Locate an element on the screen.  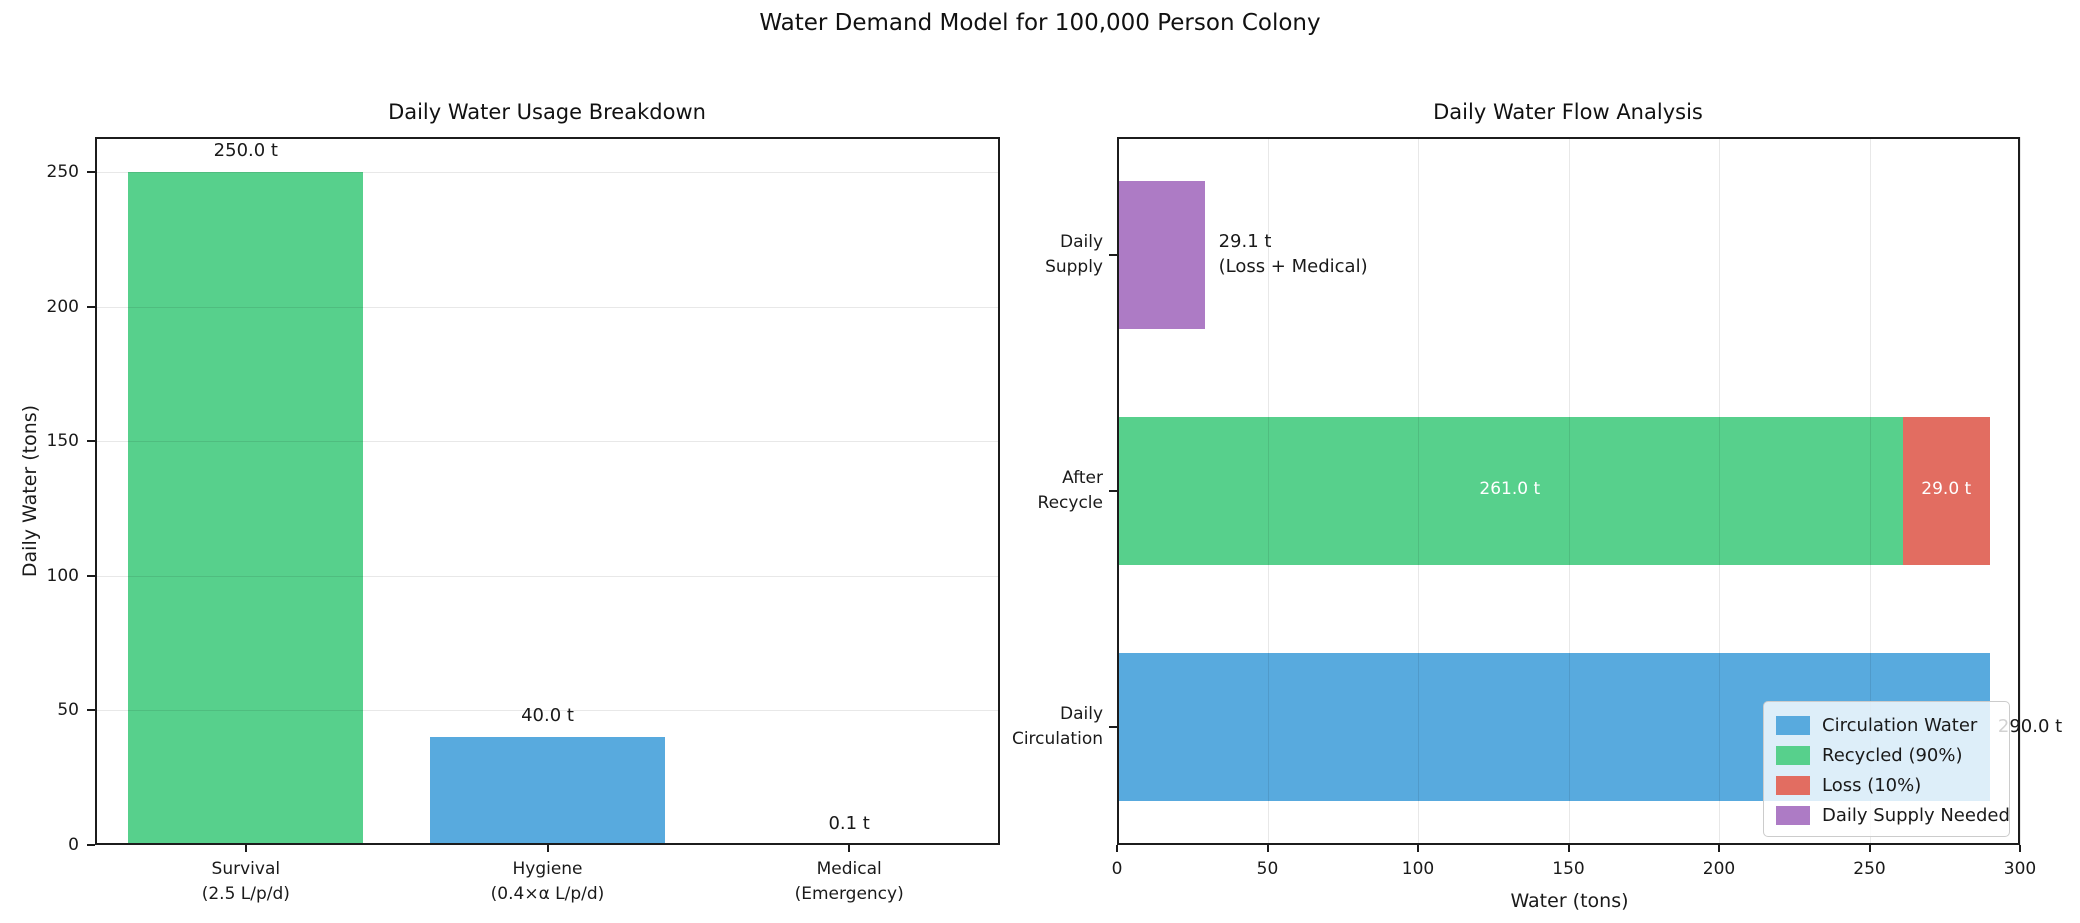
x-category-line: (0.4×α L/p/d) is located at coordinates (547, 894).